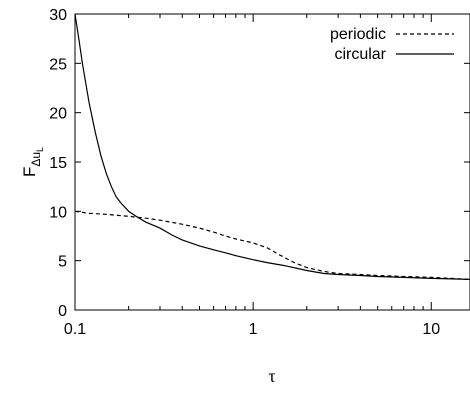  I want to click on series-line-periodic, so click(272, 245).